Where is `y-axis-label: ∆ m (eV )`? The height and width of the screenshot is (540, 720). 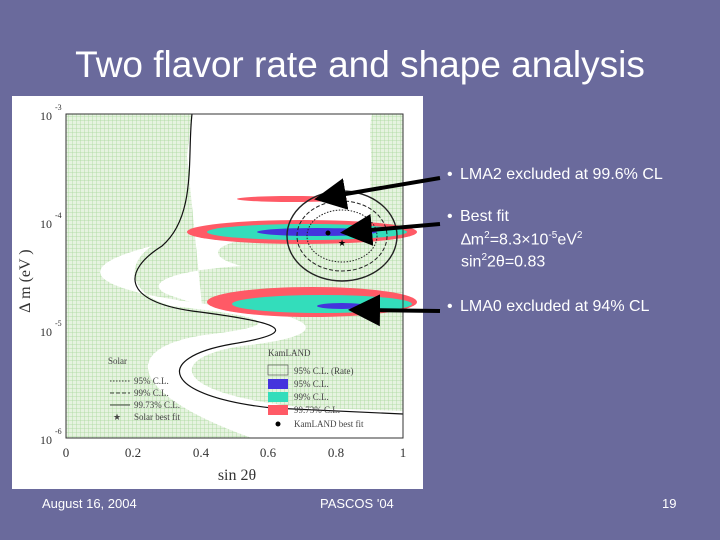 y-axis-label: ∆ m (eV ) is located at coordinates (25, 280).